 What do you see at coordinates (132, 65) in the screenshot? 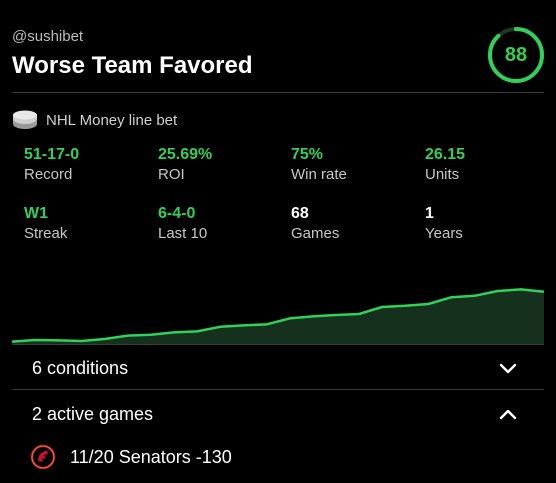
I see `page-title: Worse Team Favored` at bounding box center [132, 65].